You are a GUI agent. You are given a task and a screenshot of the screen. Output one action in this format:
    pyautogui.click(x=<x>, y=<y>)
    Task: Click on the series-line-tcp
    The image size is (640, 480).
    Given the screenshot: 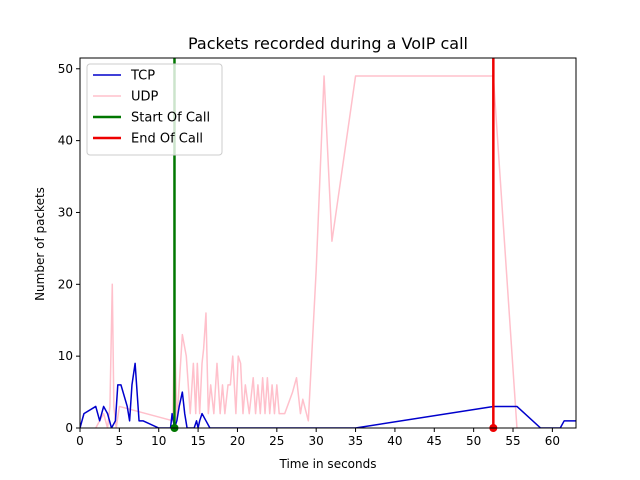 What is the action you would take?
    pyautogui.click(x=328, y=395)
    